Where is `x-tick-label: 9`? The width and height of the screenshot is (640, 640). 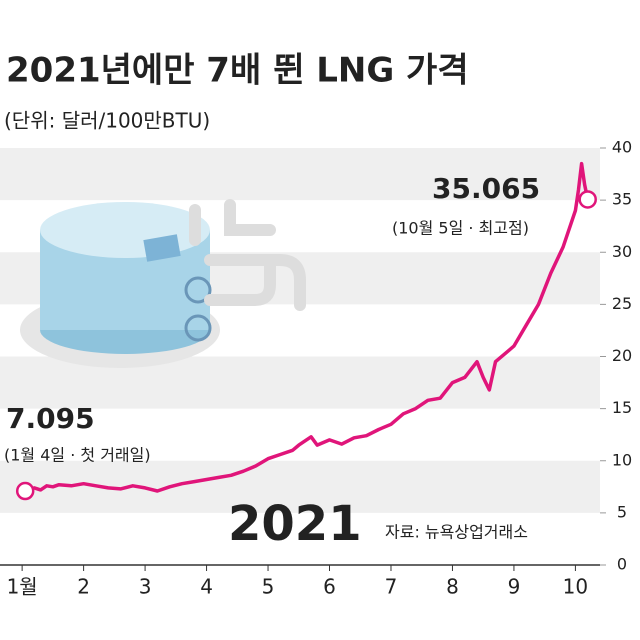
x-tick-label: 9 is located at coordinates (514, 587).